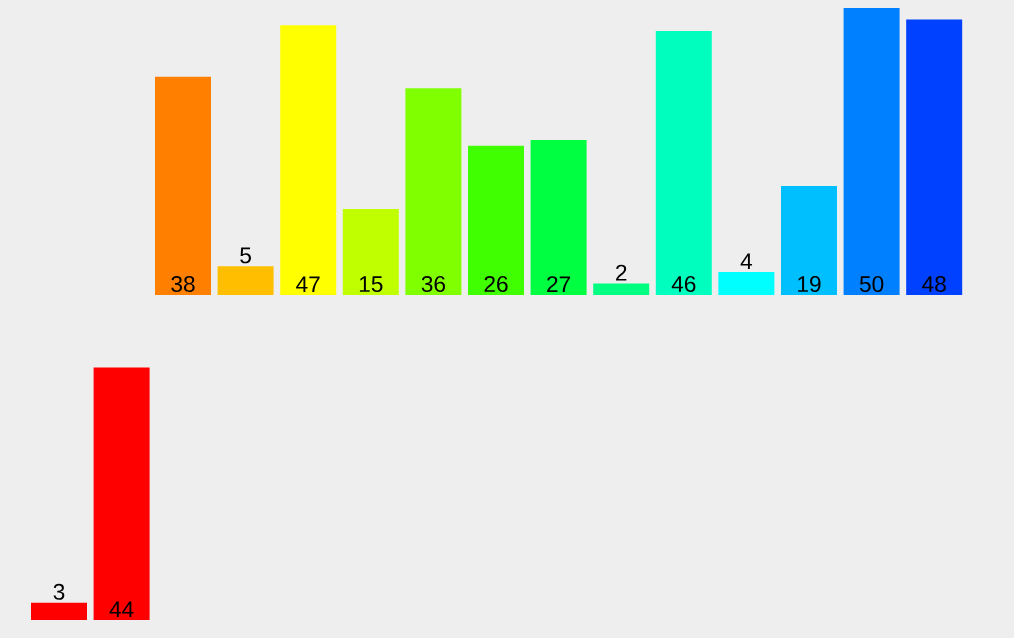  What do you see at coordinates (746, 261) in the screenshot?
I see `data-label: 4` at bounding box center [746, 261].